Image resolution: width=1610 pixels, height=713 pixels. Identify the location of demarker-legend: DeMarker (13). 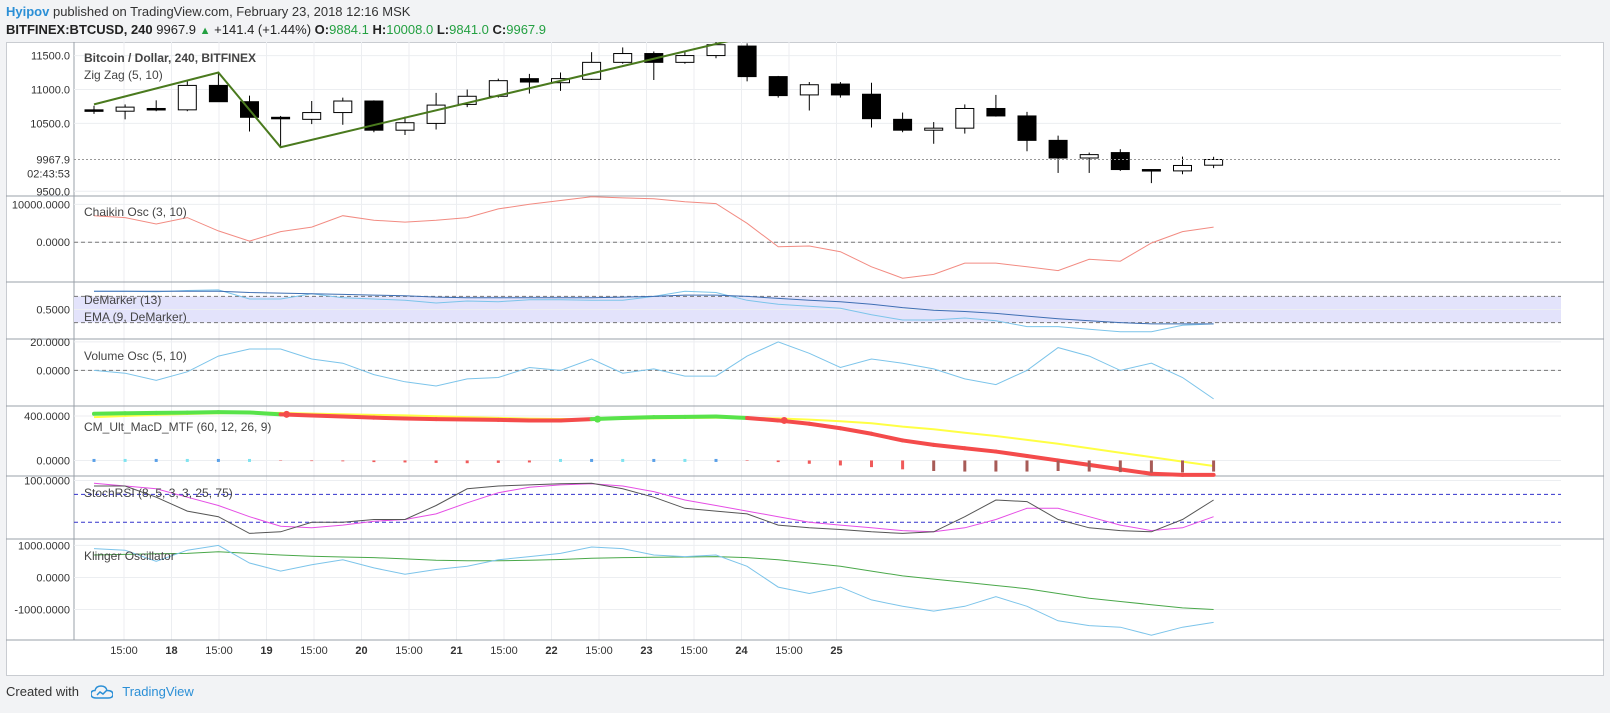
(122, 300).